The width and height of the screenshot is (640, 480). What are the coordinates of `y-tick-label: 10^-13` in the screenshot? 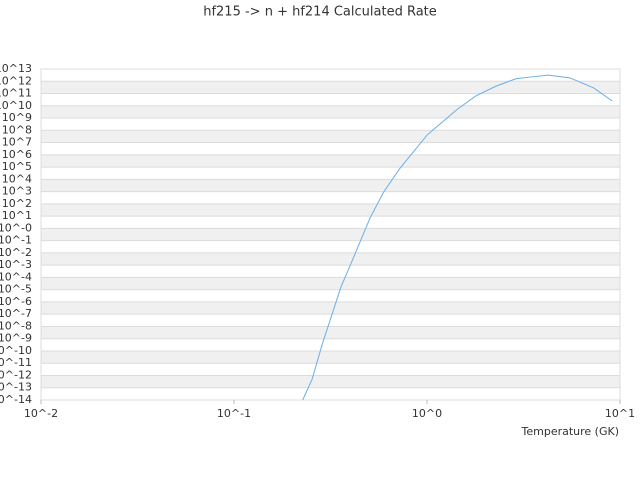 It's located at (16, 387).